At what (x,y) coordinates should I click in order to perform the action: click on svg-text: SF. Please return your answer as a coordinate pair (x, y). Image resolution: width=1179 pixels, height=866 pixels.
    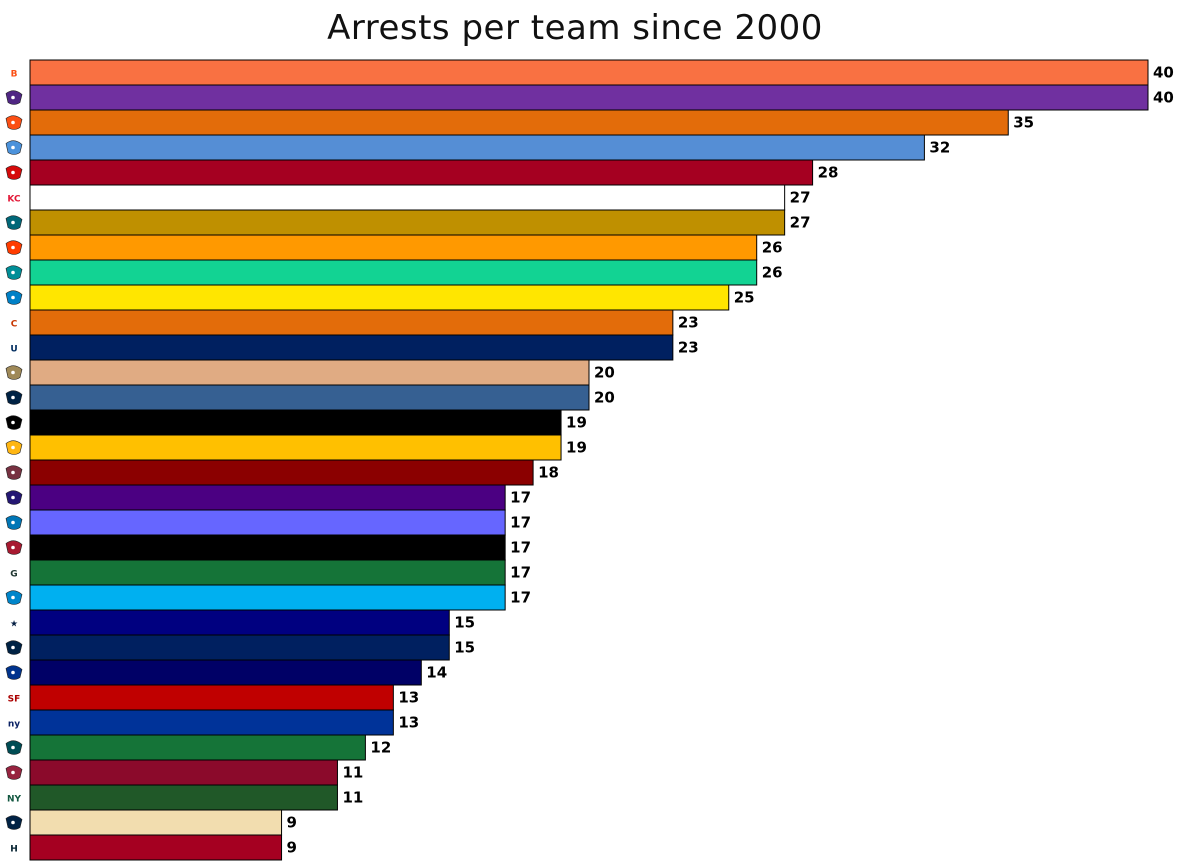
    Looking at the image, I should click on (14, 700).